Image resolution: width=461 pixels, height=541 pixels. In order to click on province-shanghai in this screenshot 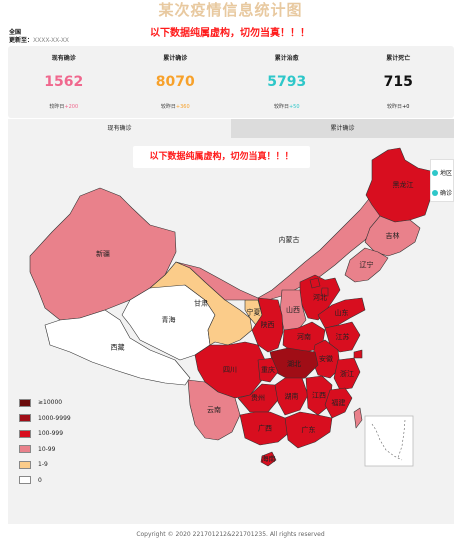, I will do `click(358, 354)`.